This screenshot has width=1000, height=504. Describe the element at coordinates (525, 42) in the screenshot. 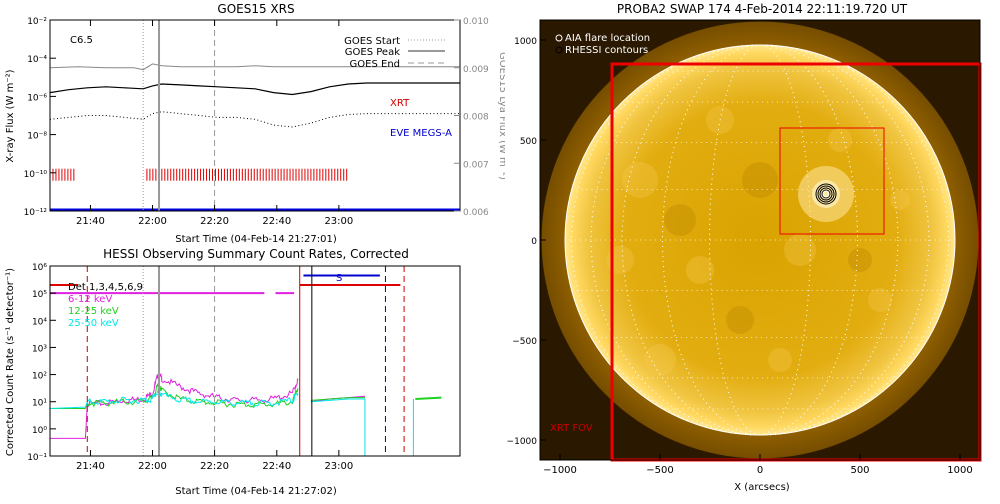

I see `swap-y-tick-label: 1000` at that location.